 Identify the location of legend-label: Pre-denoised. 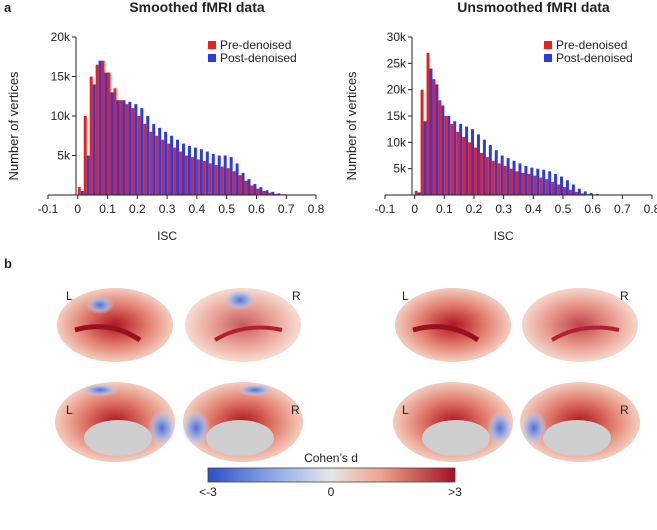
(255, 45).